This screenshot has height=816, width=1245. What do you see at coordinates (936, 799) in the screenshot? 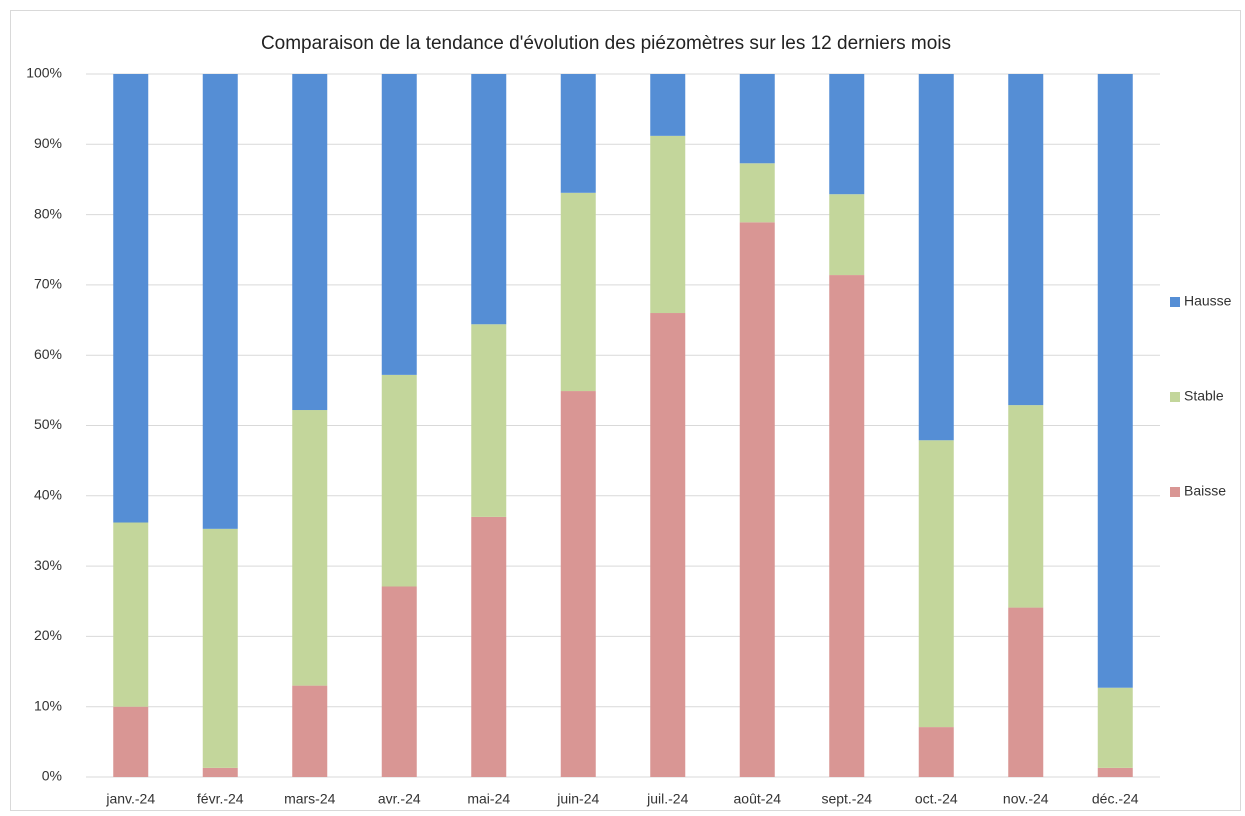
I see `x-tick-label: oct.-24` at bounding box center [936, 799].